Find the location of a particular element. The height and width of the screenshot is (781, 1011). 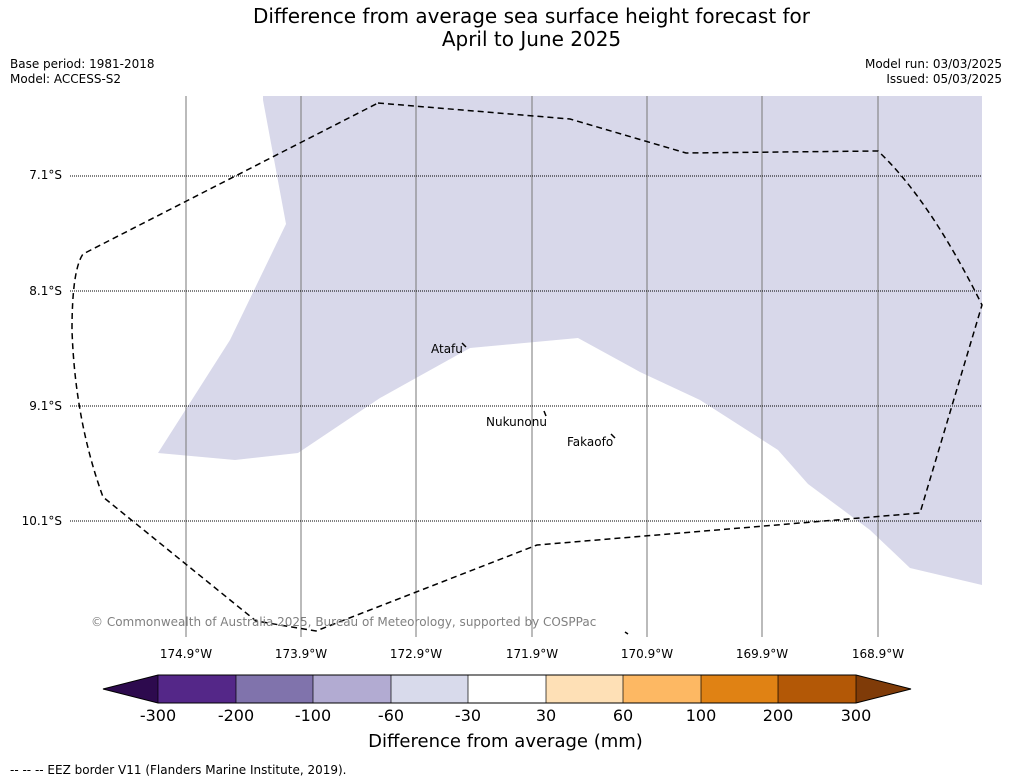

colorbar-tick: 30 is located at coordinates (546, 715).